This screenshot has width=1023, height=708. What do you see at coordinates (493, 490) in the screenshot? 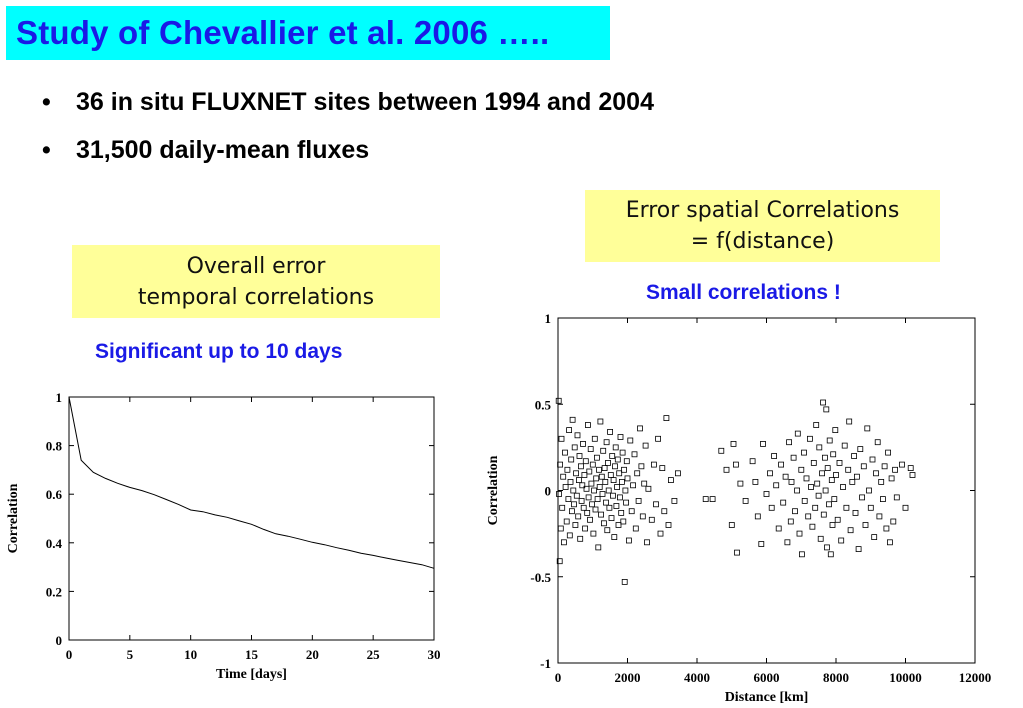
I see `spatial-chart-y-axis-label: Correlation` at bounding box center [493, 490].